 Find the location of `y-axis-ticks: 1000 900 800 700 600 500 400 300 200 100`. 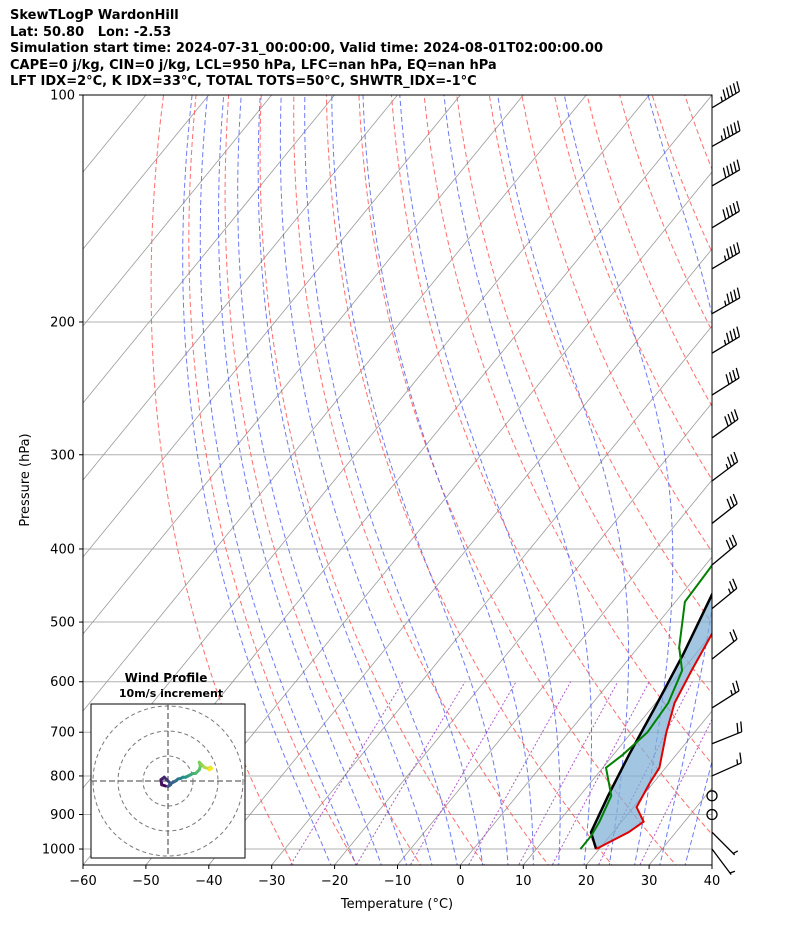

y-axis-ticks: 1000 900 800 700 600 500 400 300 200 100 is located at coordinates (62, 473).